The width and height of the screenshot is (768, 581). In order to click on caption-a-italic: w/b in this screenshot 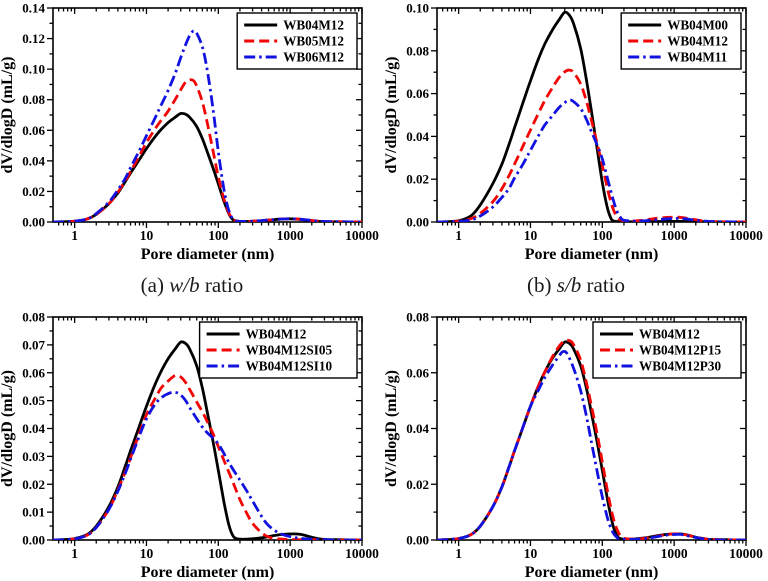, I will do `click(184, 284)`.